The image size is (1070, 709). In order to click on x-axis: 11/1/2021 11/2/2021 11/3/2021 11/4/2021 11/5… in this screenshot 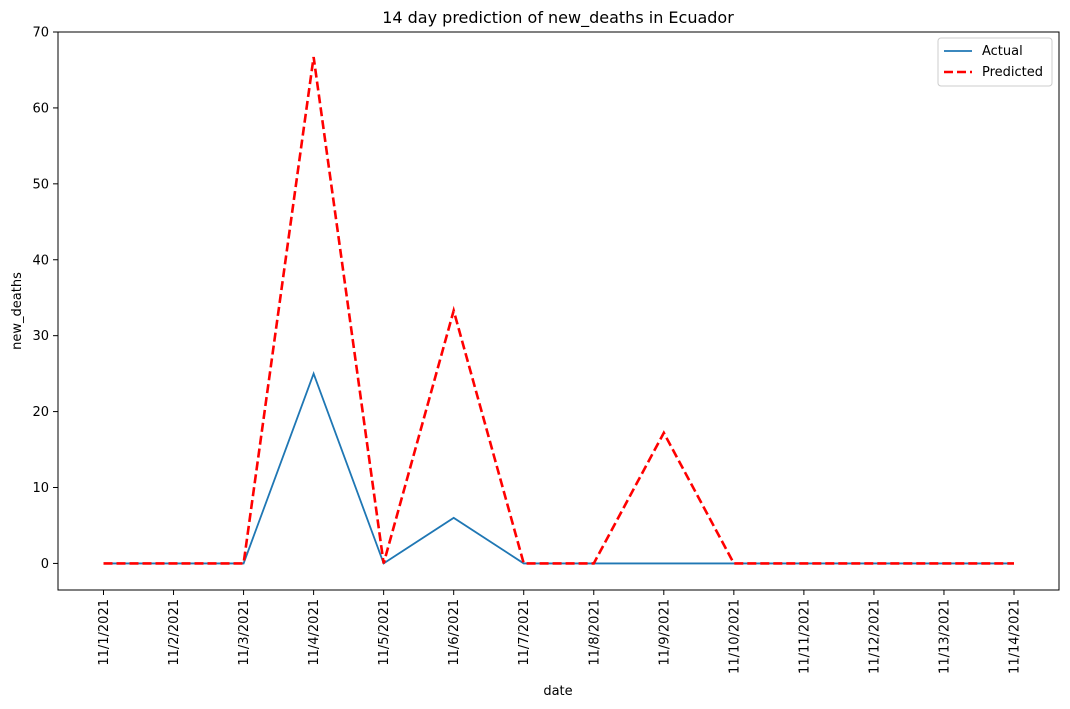, I will do `click(560, 632)`.